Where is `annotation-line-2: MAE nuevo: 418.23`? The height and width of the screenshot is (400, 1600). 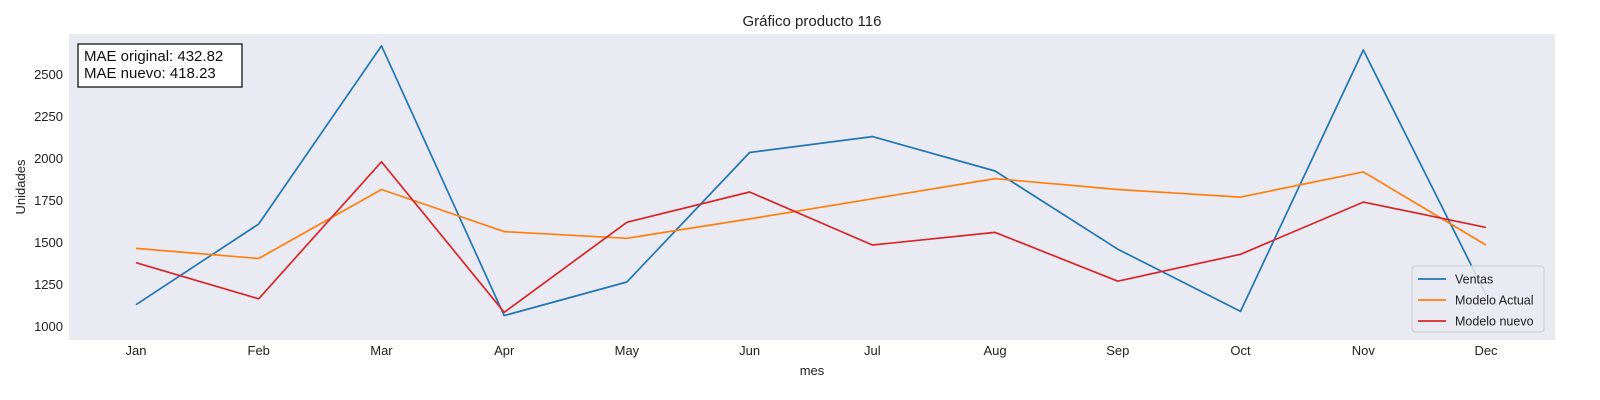
annotation-line-2: MAE nuevo: 418.23 is located at coordinates (150, 73).